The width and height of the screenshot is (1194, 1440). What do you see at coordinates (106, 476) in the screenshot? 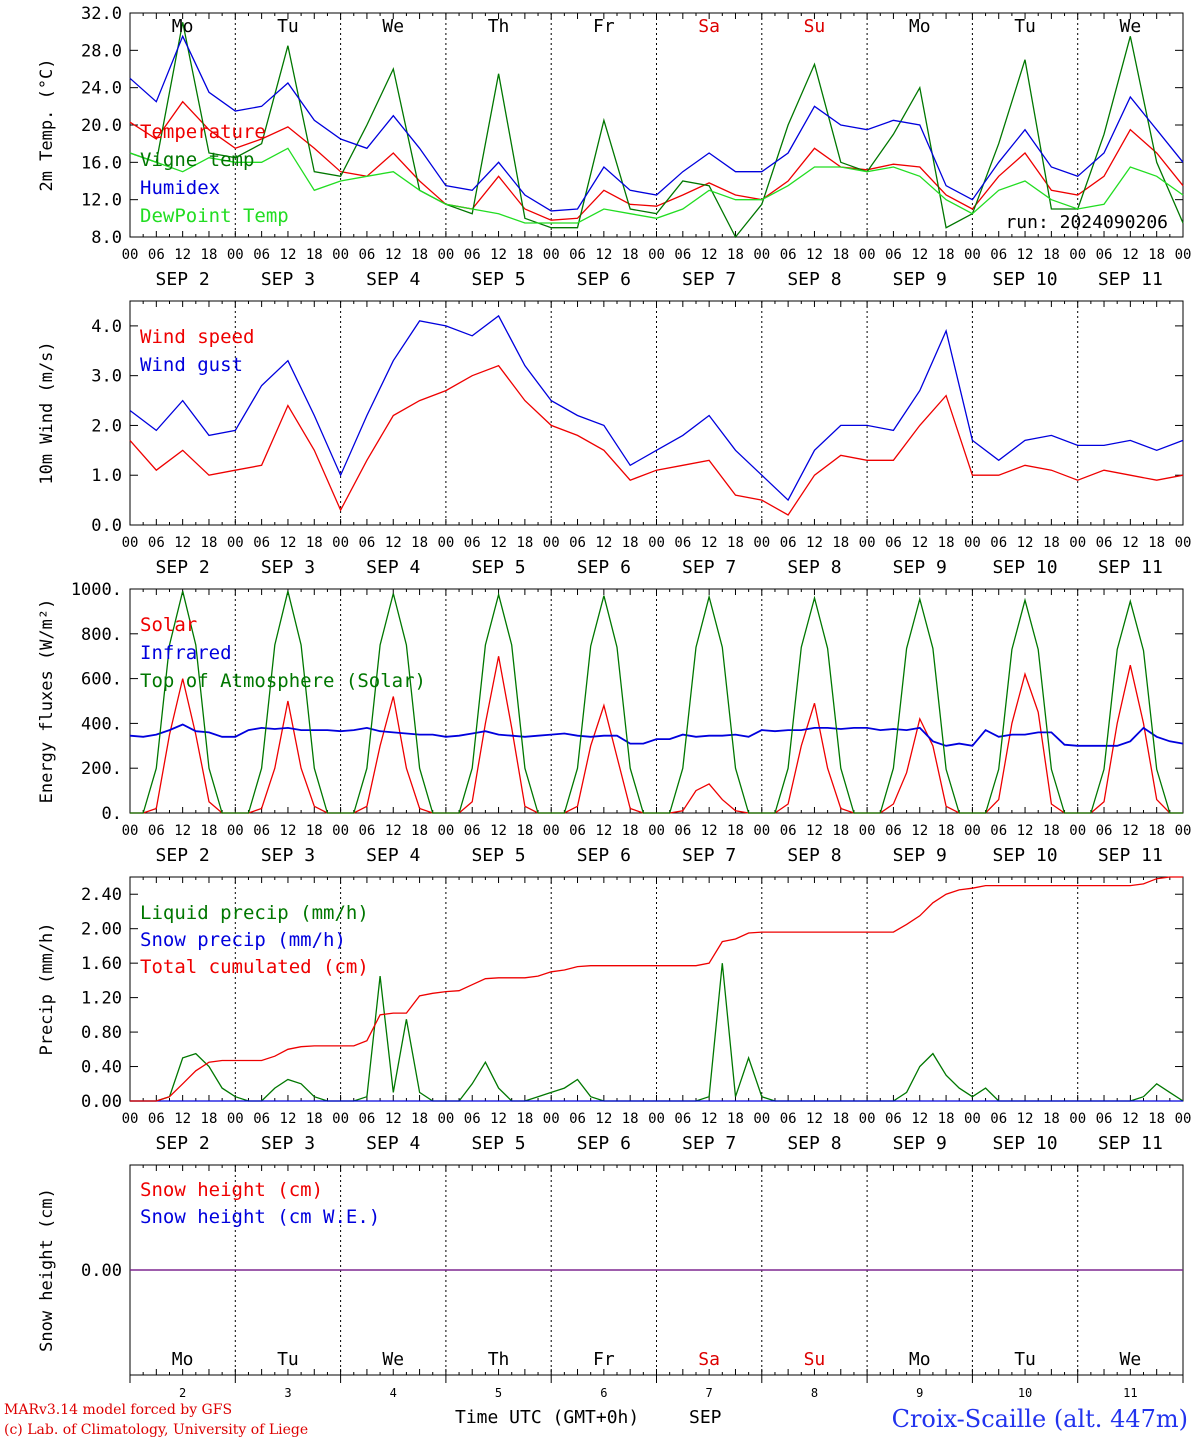
I see `y-tick-label: 1.0` at bounding box center [106, 476].